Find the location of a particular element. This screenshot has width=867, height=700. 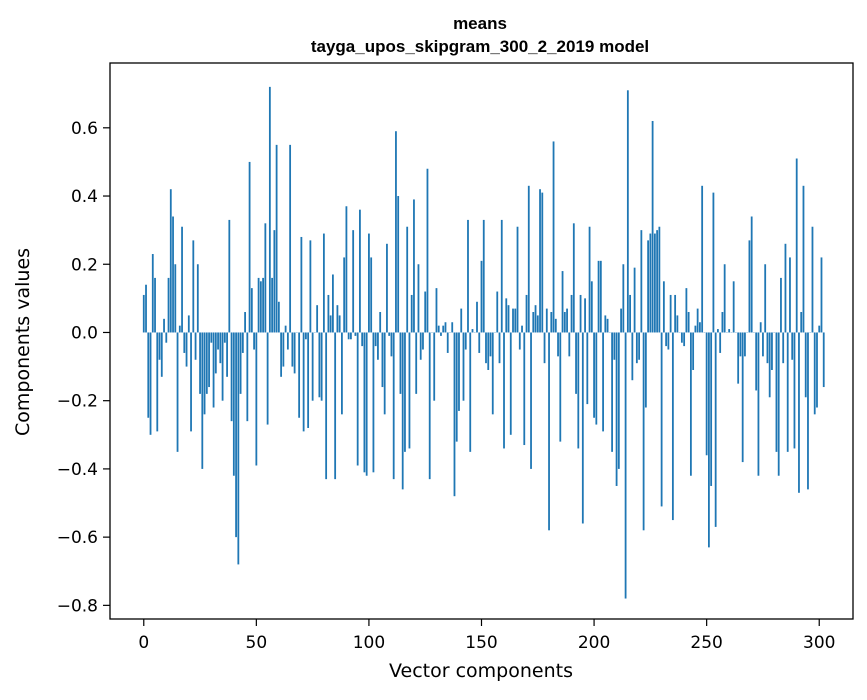

y-tick-label: −0.8 is located at coordinates (77, 606).